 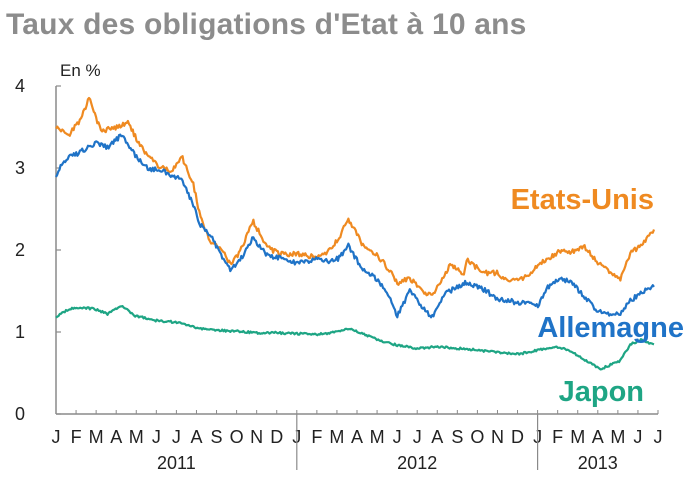 I want to click on y-tick-label: 0, so click(x=20, y=414).